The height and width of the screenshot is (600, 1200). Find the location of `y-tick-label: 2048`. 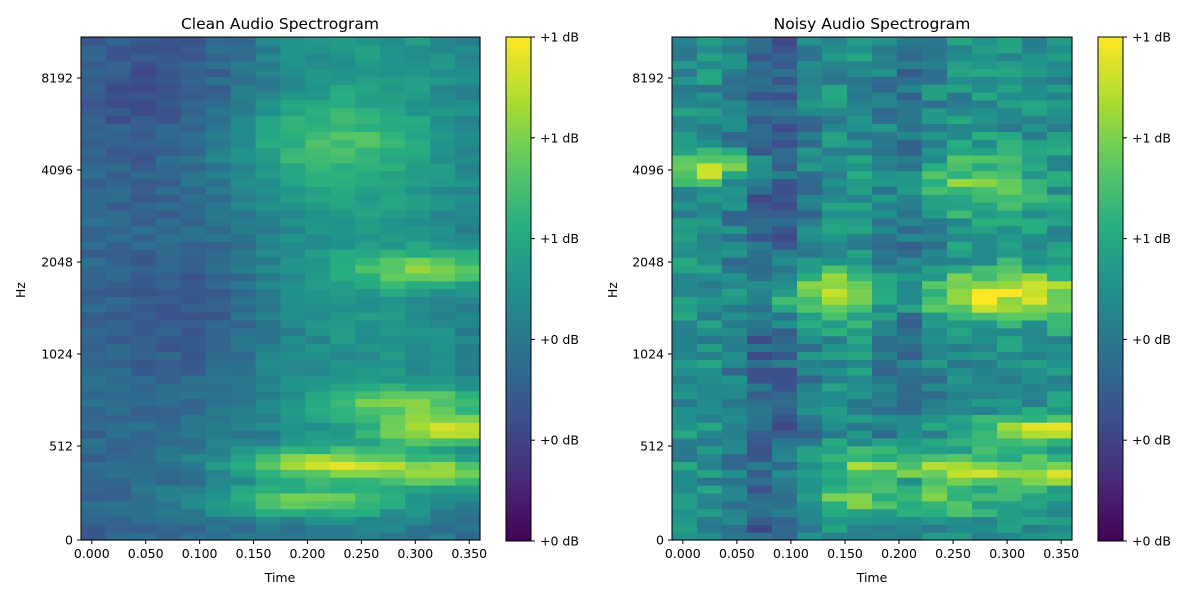

y-tick-label: 2048 is located at coordinates (57, 262).